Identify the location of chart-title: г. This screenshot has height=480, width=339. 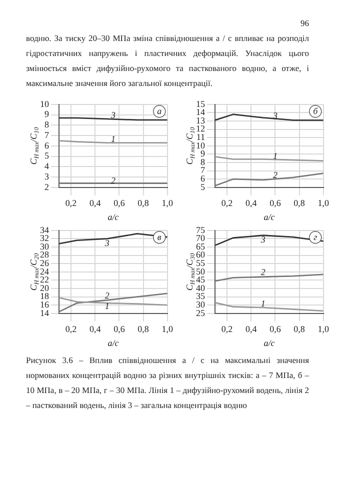
(316, 237).